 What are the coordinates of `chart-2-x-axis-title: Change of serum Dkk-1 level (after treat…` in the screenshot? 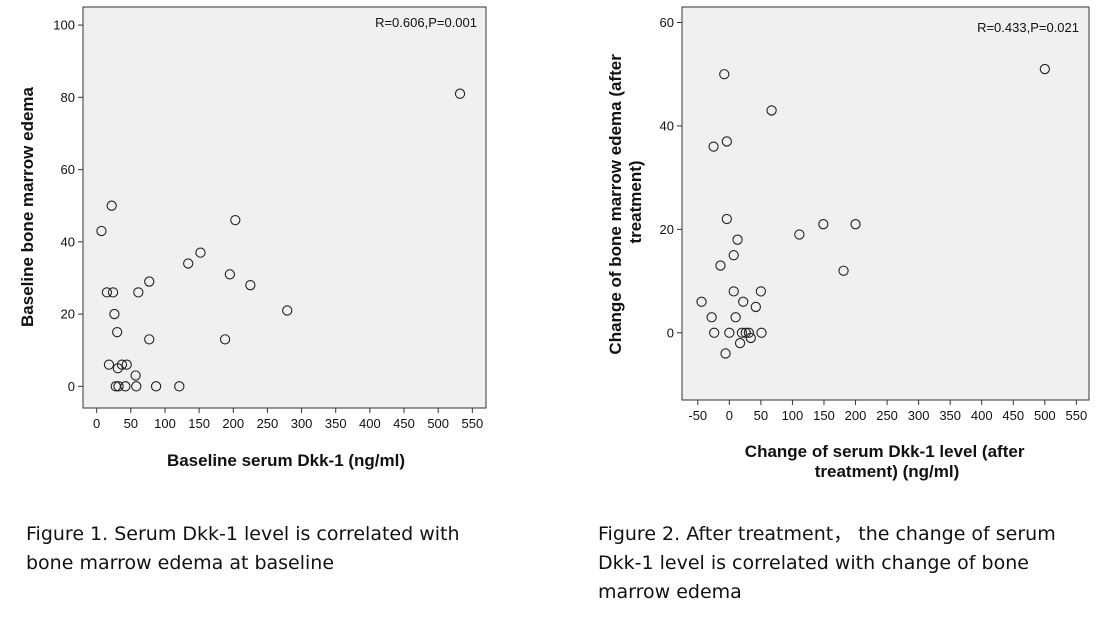 It's located at (887, 461).